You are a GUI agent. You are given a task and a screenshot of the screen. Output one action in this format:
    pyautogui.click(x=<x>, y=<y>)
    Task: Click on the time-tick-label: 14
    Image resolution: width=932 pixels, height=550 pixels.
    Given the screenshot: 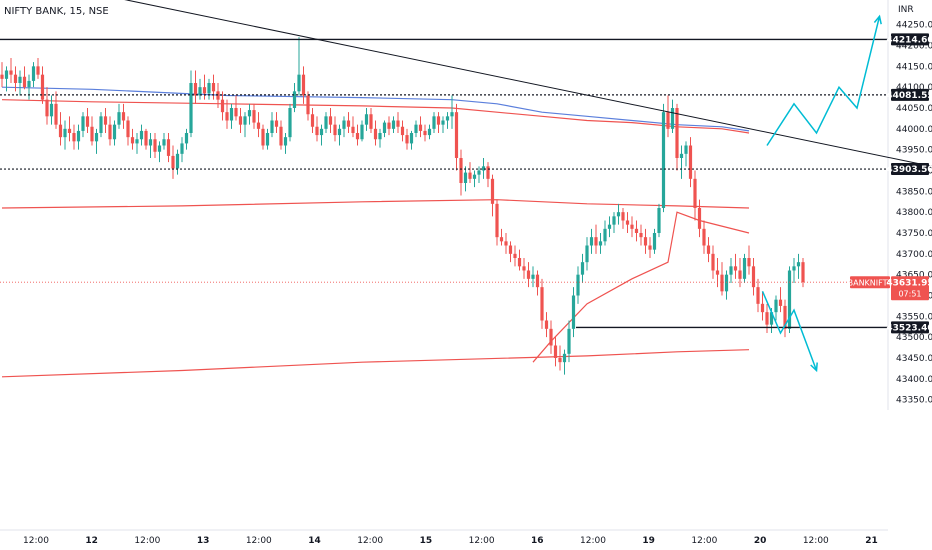 What is the action you would take?
    pyautogui.click(x=314, y=541)
    